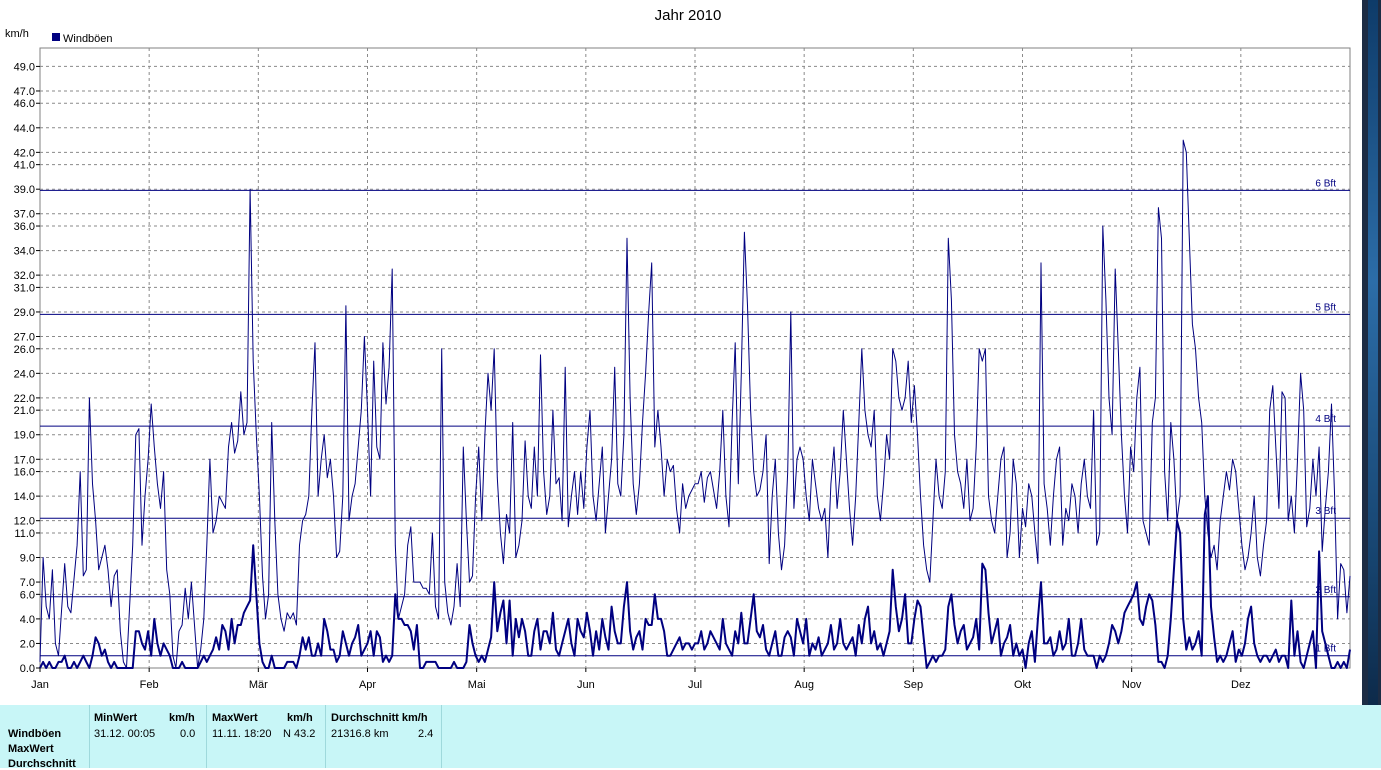 This screenshot has width=1381, height=770. What do you see at coordinates (24, 411) in the screenshot?
I see `y-tick-label: 21.0` at bounding box center [24, 411].